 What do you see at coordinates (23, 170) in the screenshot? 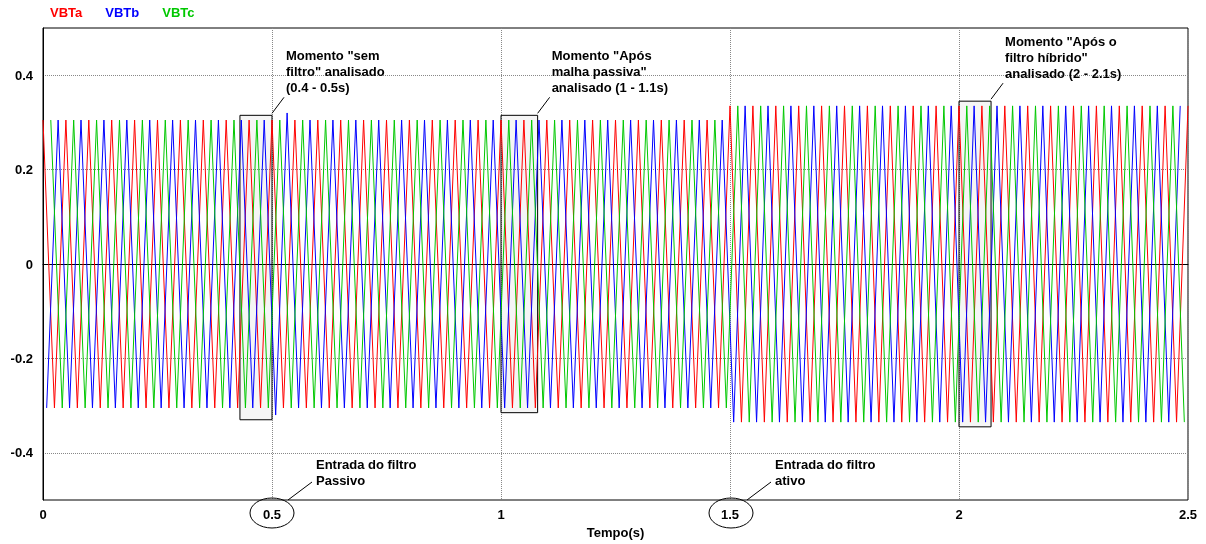
I see `y-tick-label: 0.2` at bounding box center [23, 170].